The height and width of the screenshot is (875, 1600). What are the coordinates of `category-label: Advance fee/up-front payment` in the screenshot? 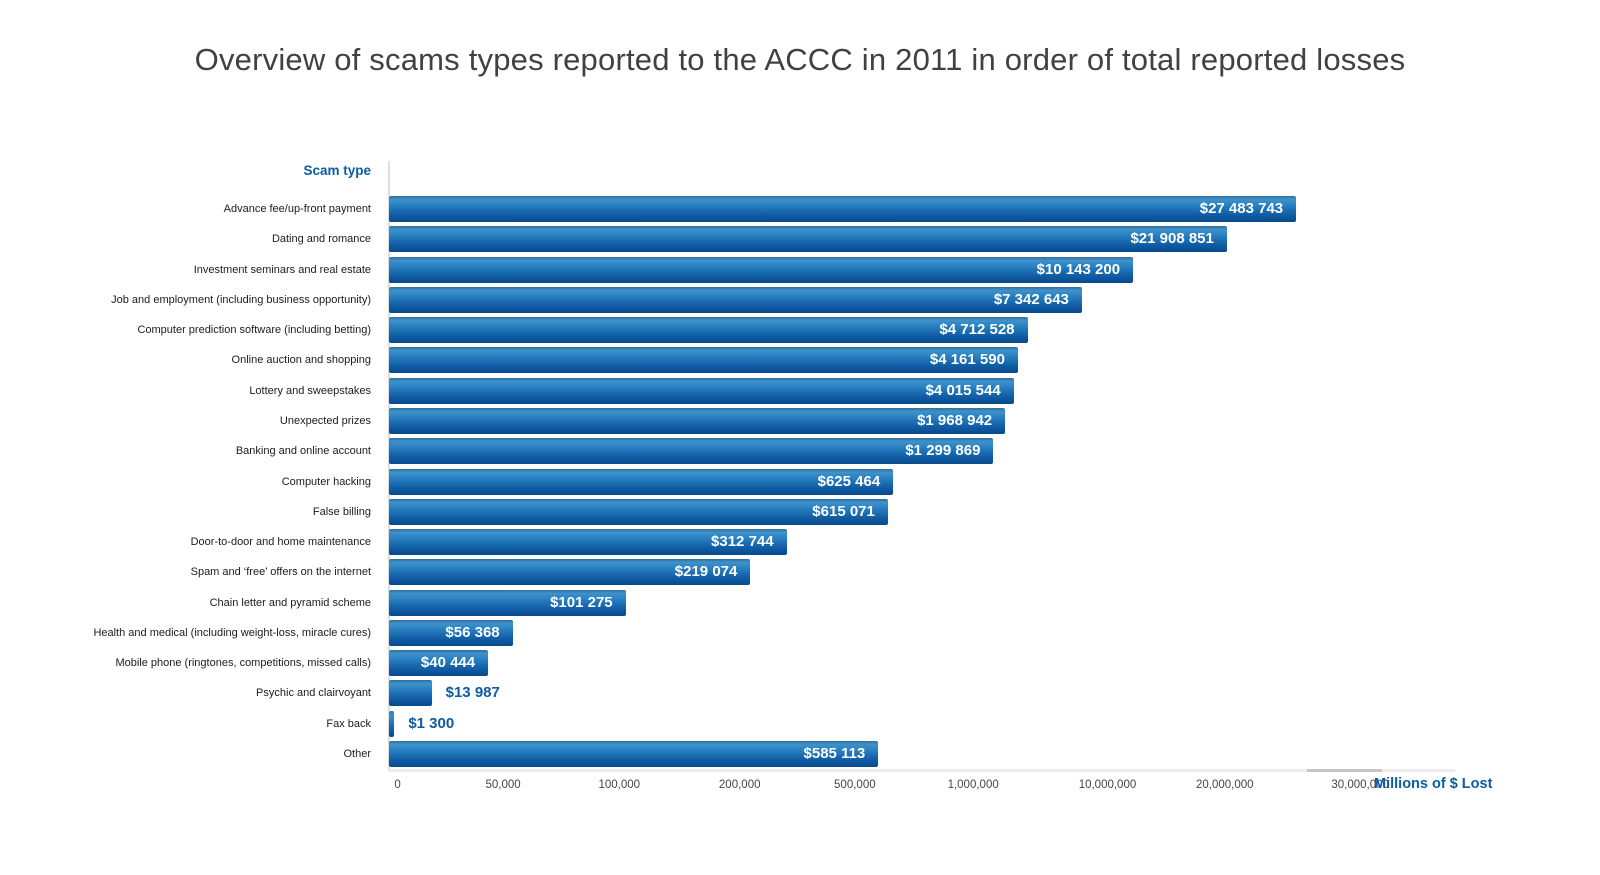 It's located at (297, 209).